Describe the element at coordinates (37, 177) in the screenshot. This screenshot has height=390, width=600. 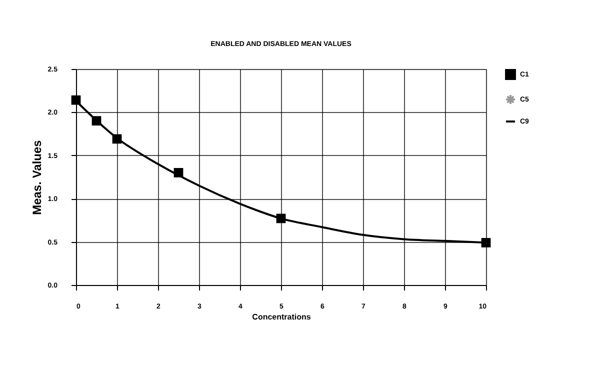
I see `y-axis-title: Meas. Values` at that location.